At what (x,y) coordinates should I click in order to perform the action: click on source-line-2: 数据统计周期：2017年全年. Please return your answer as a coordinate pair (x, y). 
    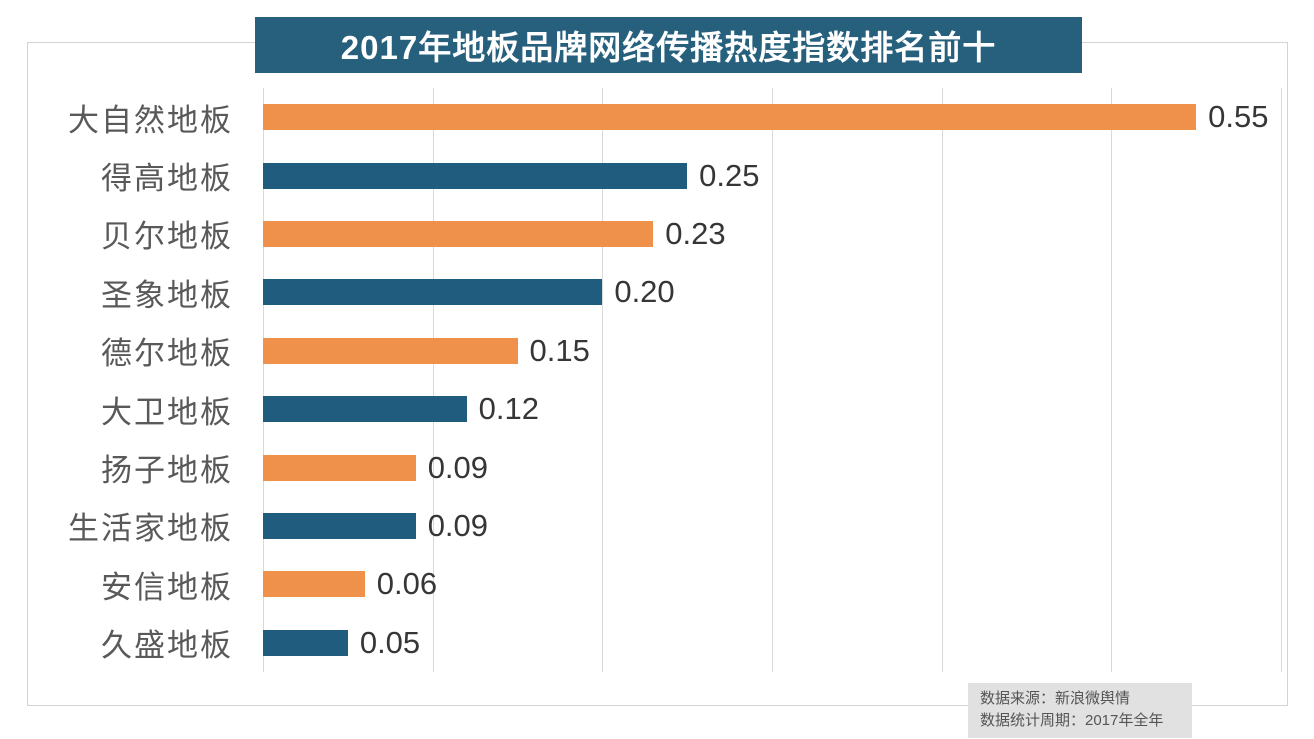
    Looking at the image, I should click on (1072, 720).